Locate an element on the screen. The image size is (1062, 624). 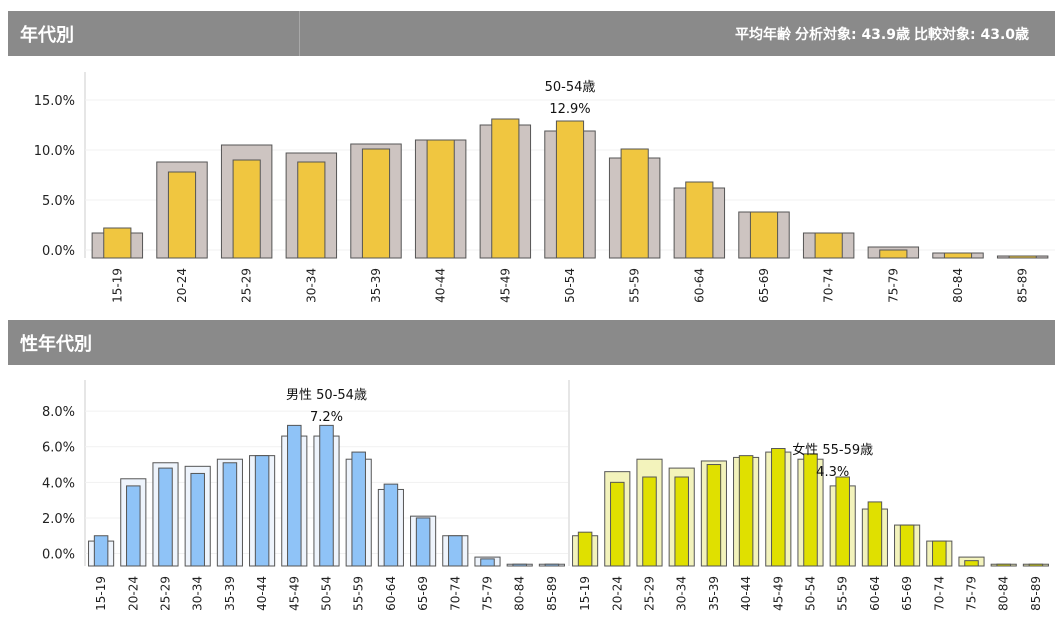
y-tick-label: 10.0% is located at coordinates (54, 151).